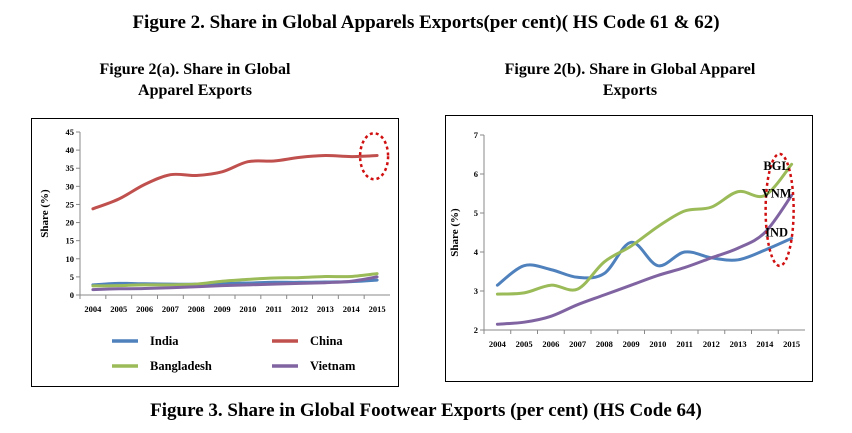 This screenshot has width=852, height=433. What do you see at coordinates (476, 330) in the screenshot?
I see `chart-b-y-tick-label: 2` at bounding box center [476, 330].